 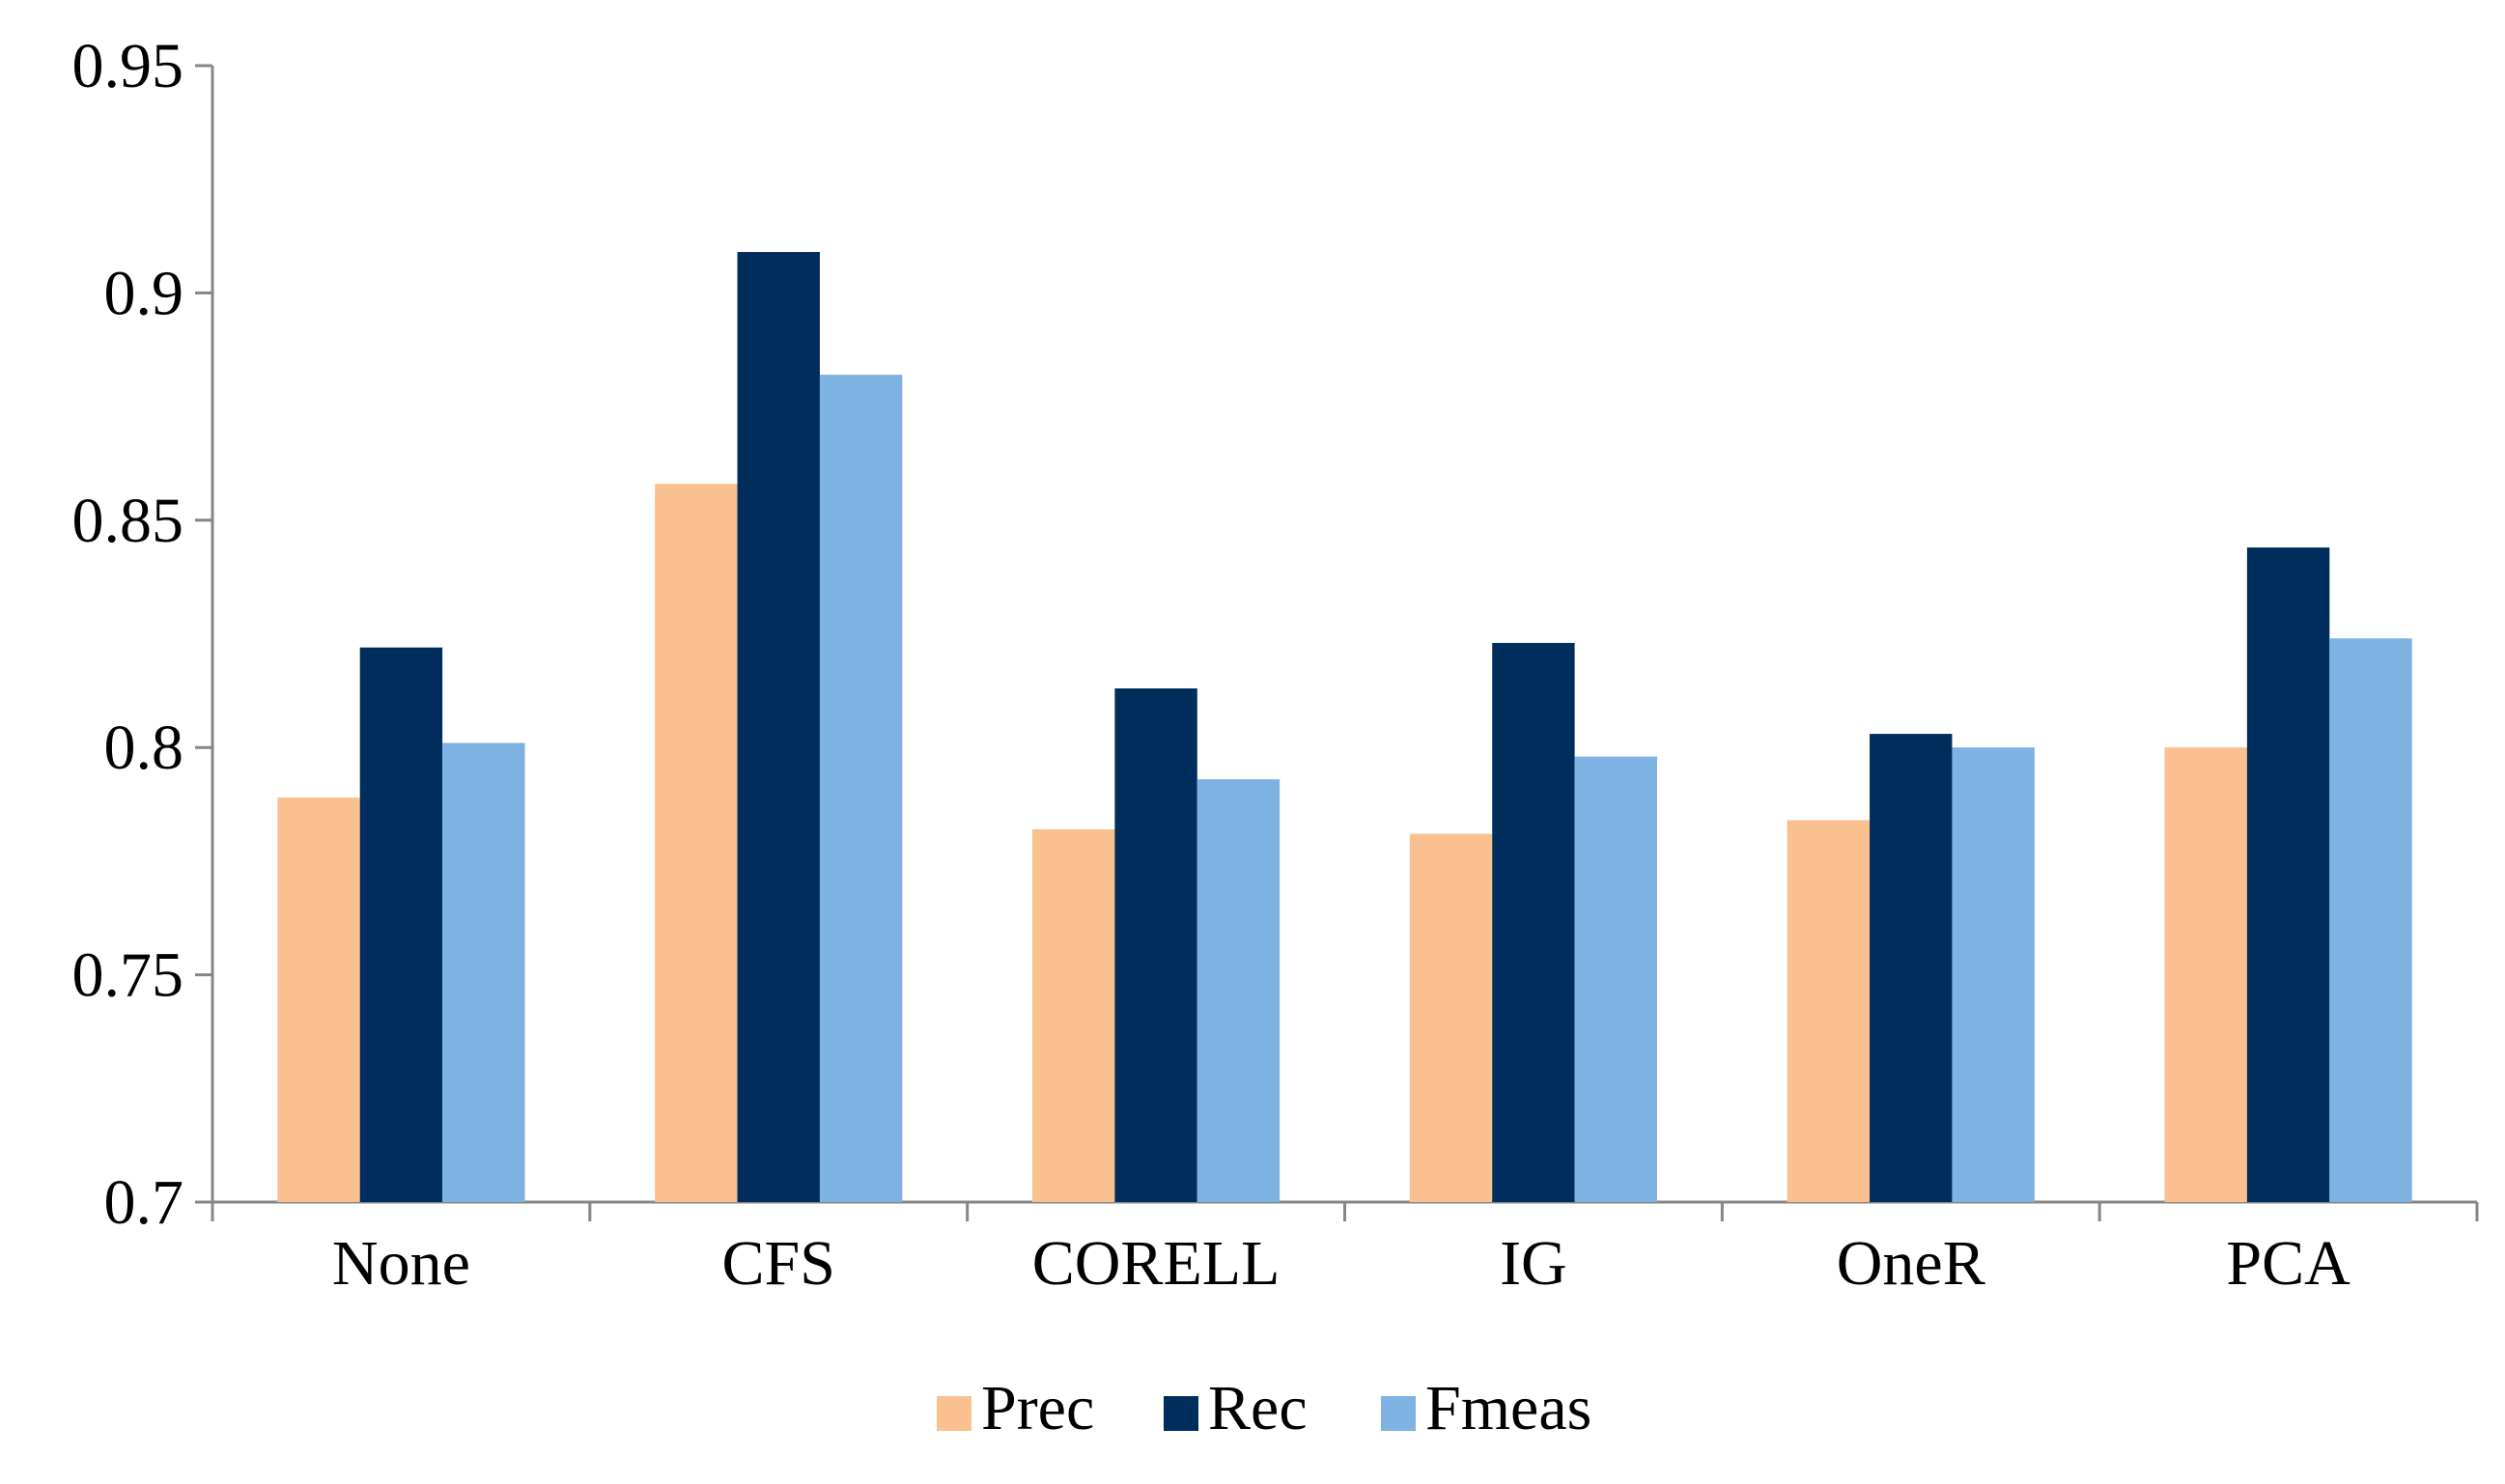 What do you see at coordinates (778, 727) in the screenshot?
I see `bar-rec-cfs` at bounding box center [778, 727].